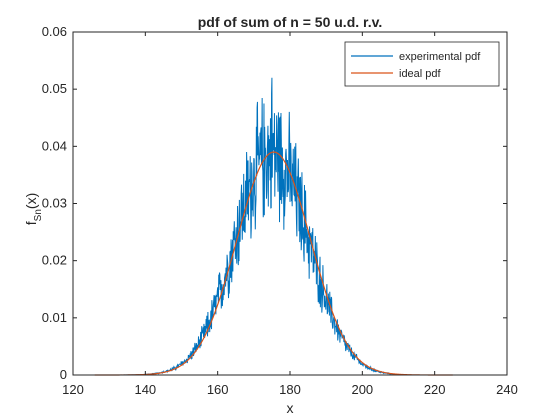  What do you see at coordinates (507, 389) in the screenshot?
I see `x-tick-label: 240` at bounding box center [507, 389].